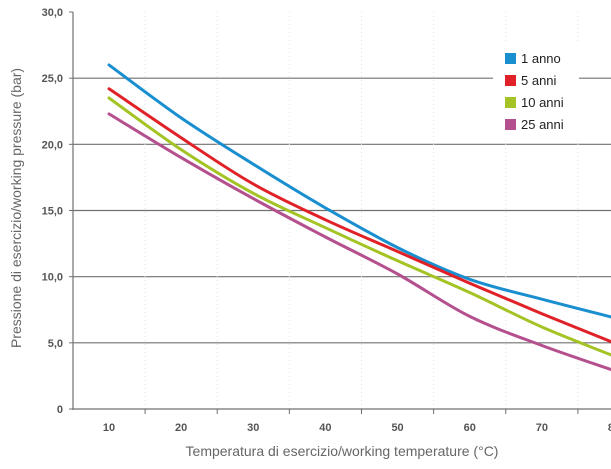 The image size is (611, 469). What do you see at coordinates (539, 80) in the screenshot?
I see `legend-label-5-anni: 5 anni` at bounding box center [539, 80].